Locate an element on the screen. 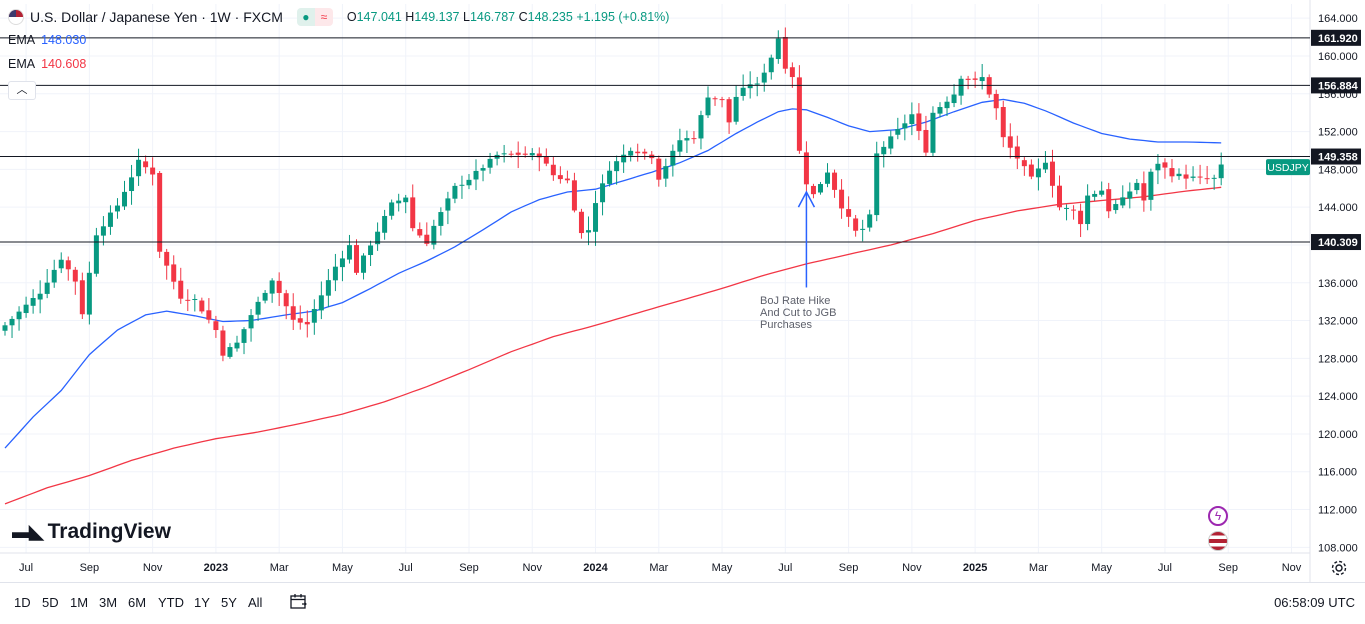 This screenshot has height=624, width=1365. time-tick-label: 2024 is located at coordinates (595, 568).